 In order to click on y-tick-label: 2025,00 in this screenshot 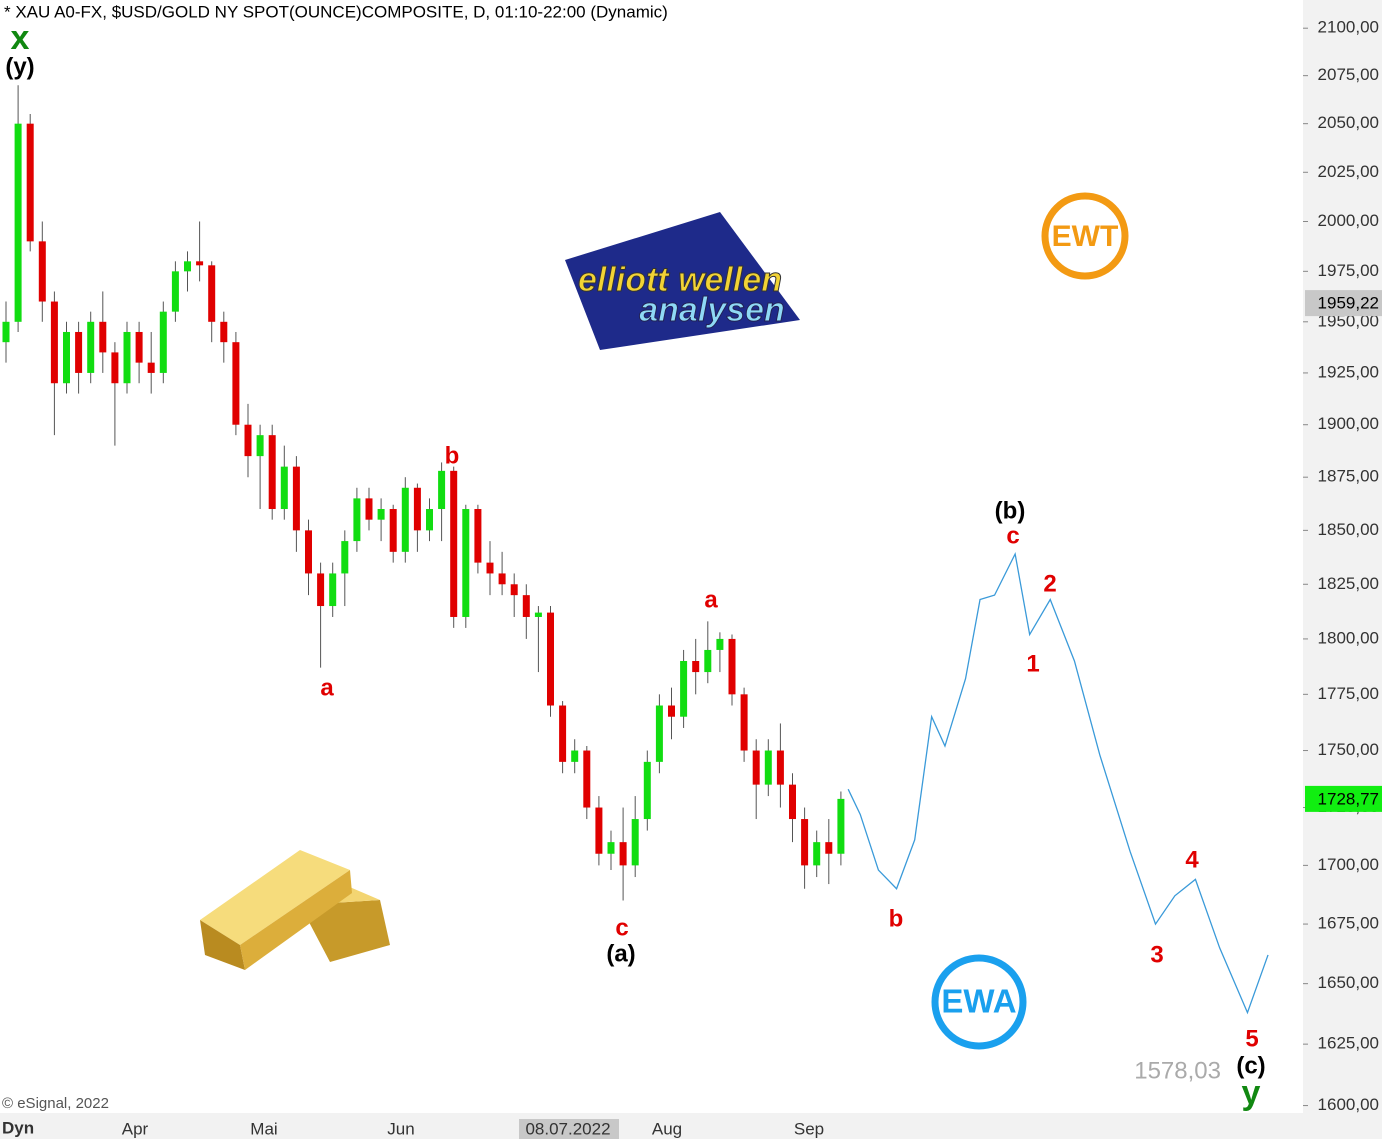, I will do `click(1348, 171)`.